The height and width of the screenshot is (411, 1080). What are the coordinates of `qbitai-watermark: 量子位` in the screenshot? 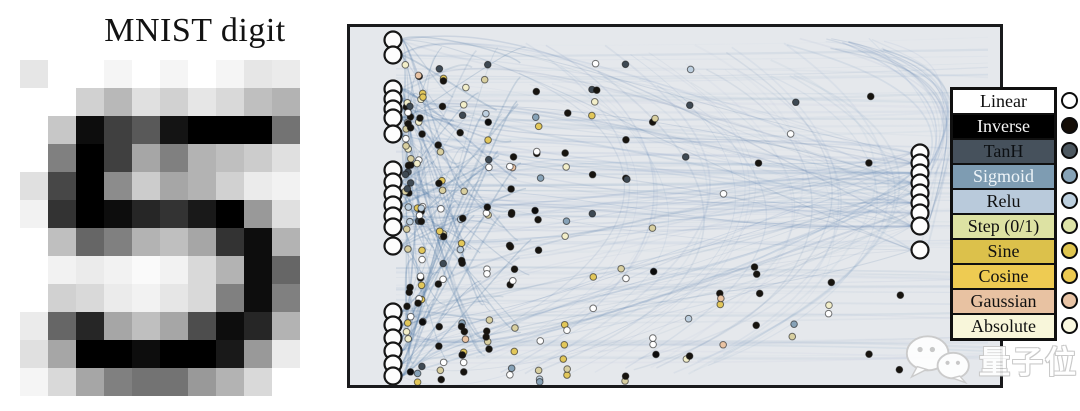 It's located at (990, 359).